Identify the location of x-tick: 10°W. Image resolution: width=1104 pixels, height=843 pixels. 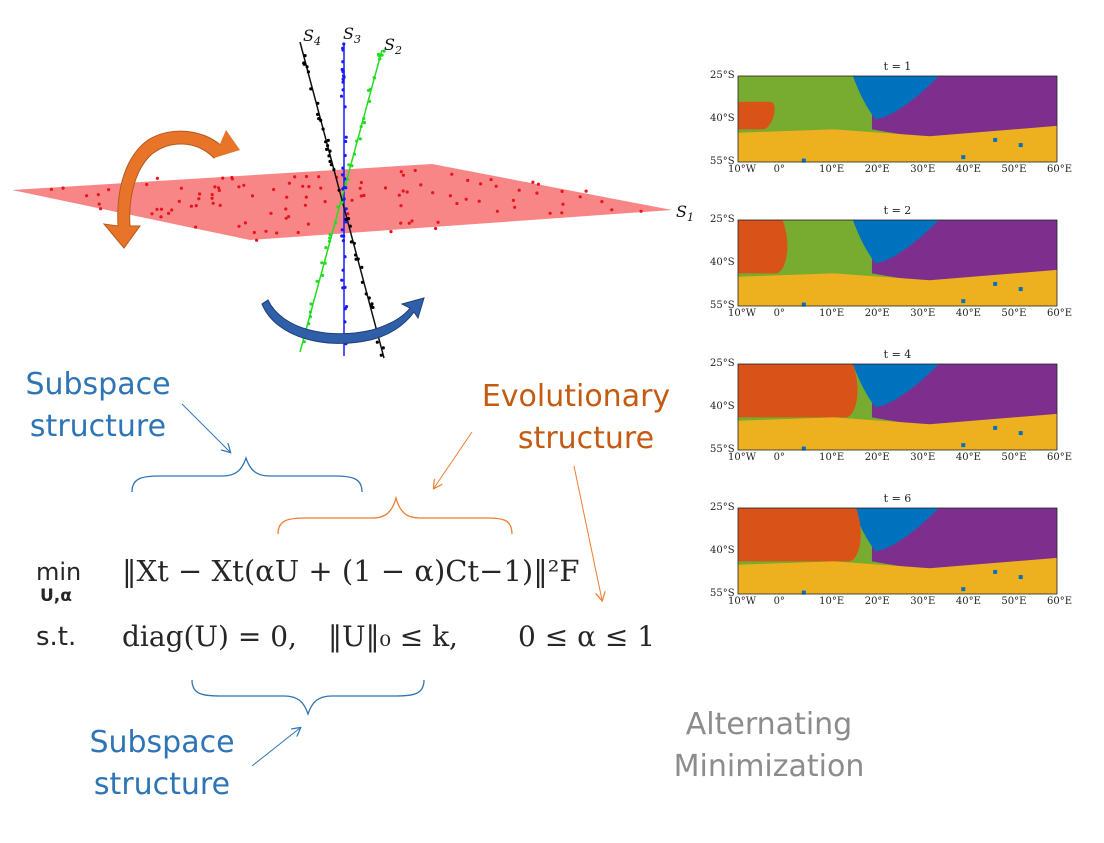
(742, 601).